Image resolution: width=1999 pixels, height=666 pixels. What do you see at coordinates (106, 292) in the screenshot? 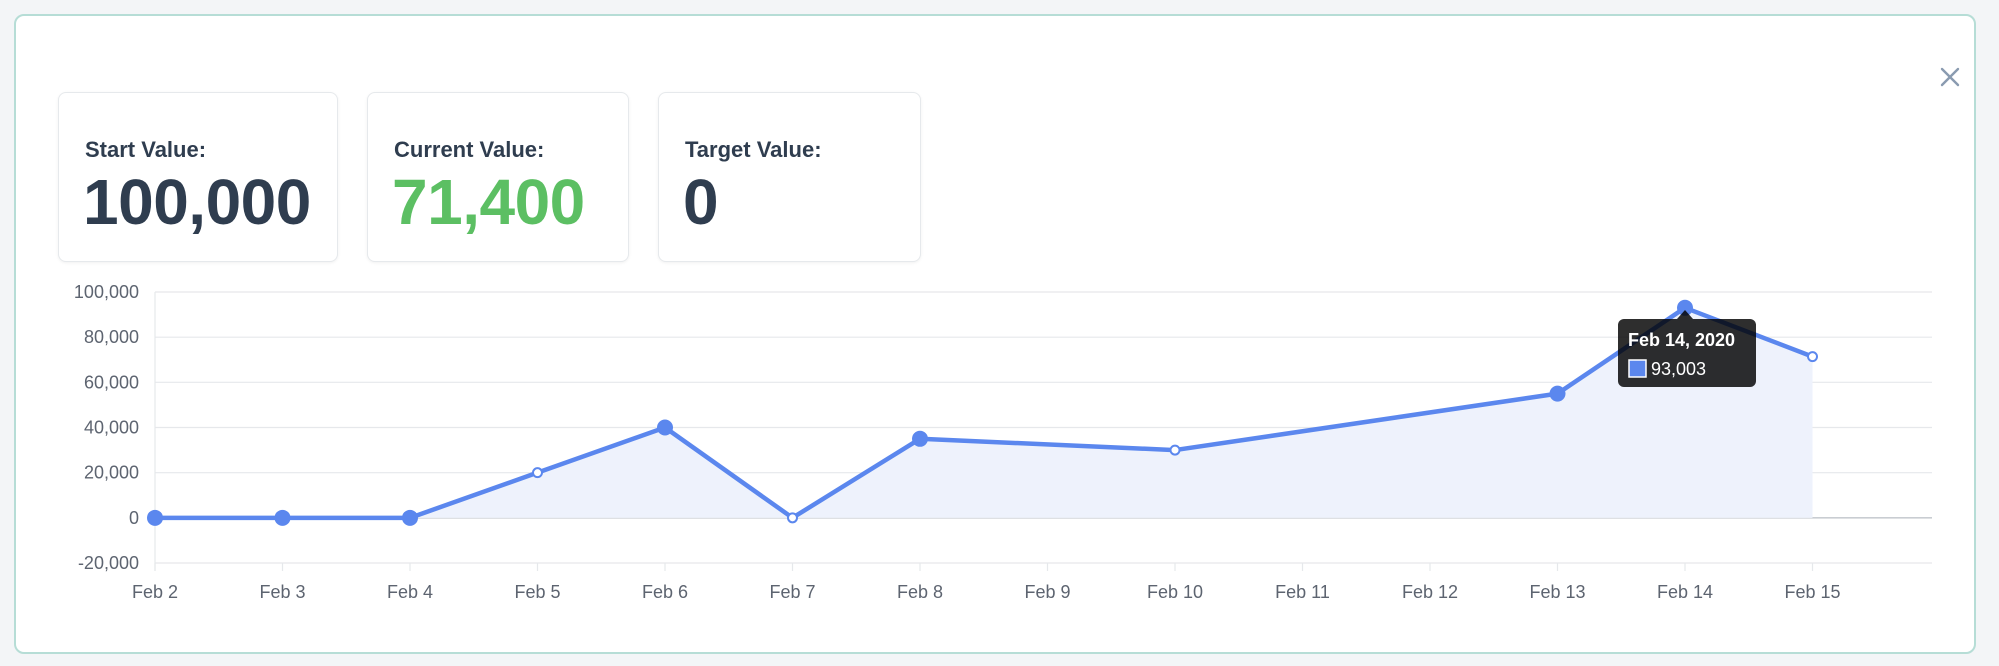
I see `y-tick-label: 100,000` at bounding box center [106, 292].